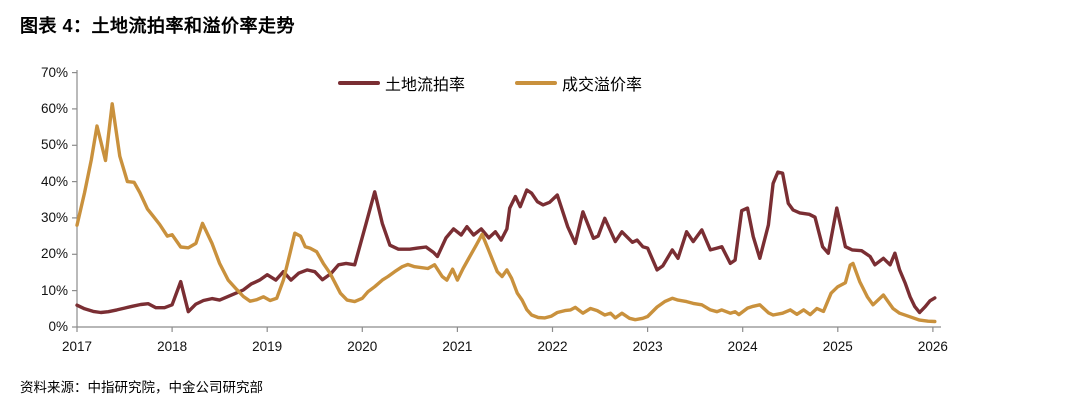 The height and width of the screenshot is (410, 1080). What do you see at coordinates (457, 346) in the screenshot?
I see `x-axis-tick-label: 2021` at bounding box center [457, 346].